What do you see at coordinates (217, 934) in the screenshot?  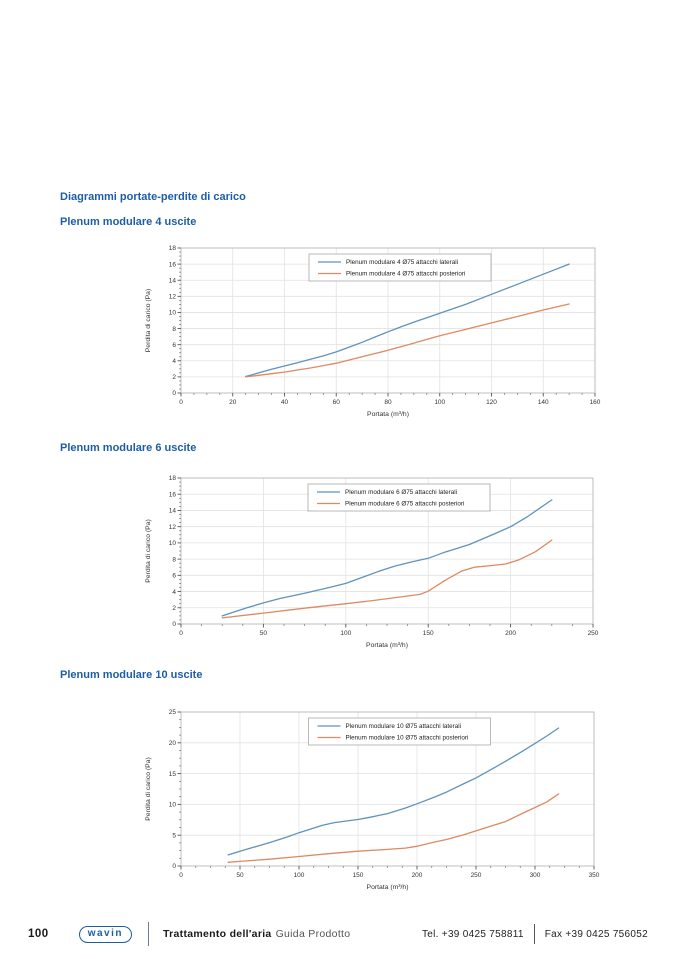 I see `doc-title: Trattamento dell'aria` at bounding box center [217, 934].